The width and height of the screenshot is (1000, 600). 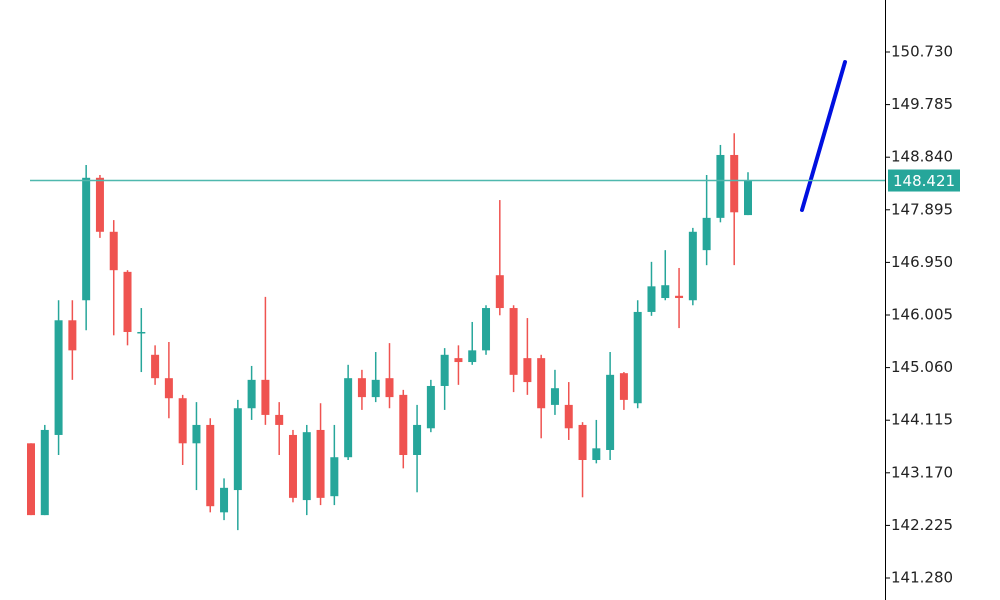 I want to click on y-tick-label: 142.225, so click(x=922, y=525).